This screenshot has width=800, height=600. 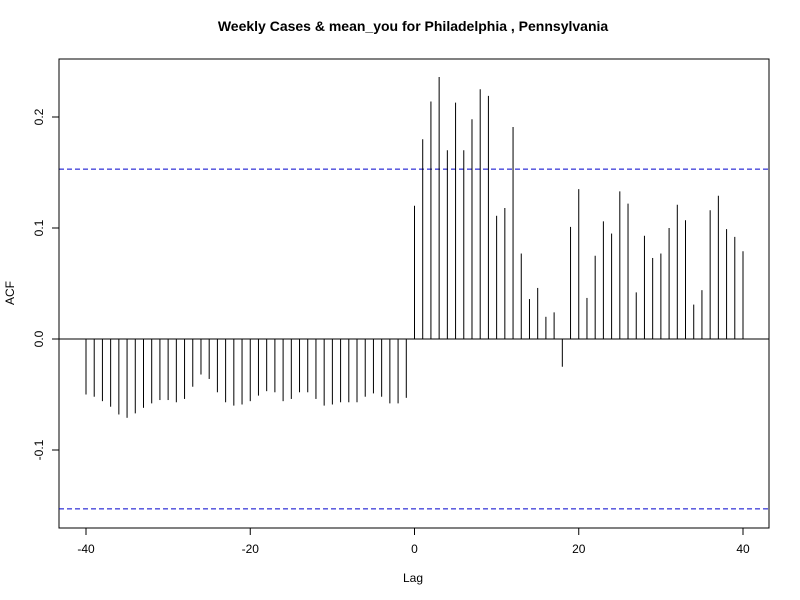 What do you see at coordinates (39, 227) in the screenshot?
I see `y-tick-label: 0.1` at bounding box center [39, 227].